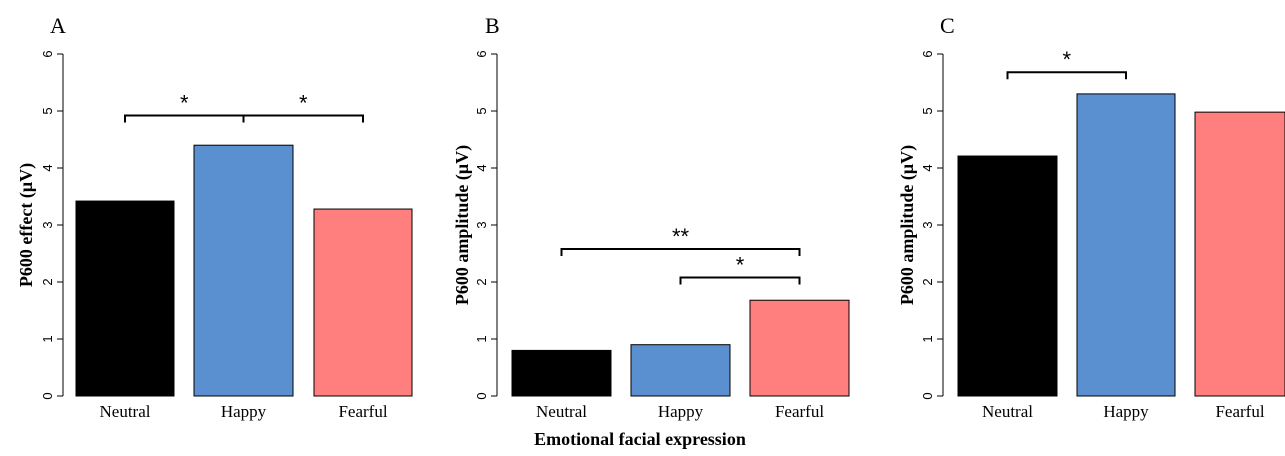 The height and width of the screenshot is (456, 1285). I want to click on y-axis-label: P600 effect (μV), so click(26, 225).